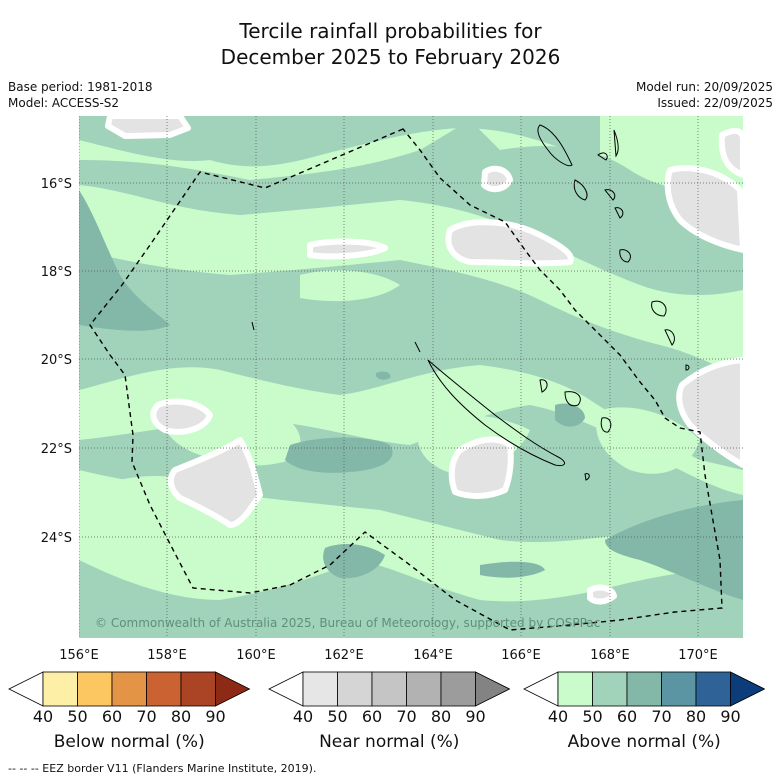  I want to click on pentecost-outline, so click(616, 143).